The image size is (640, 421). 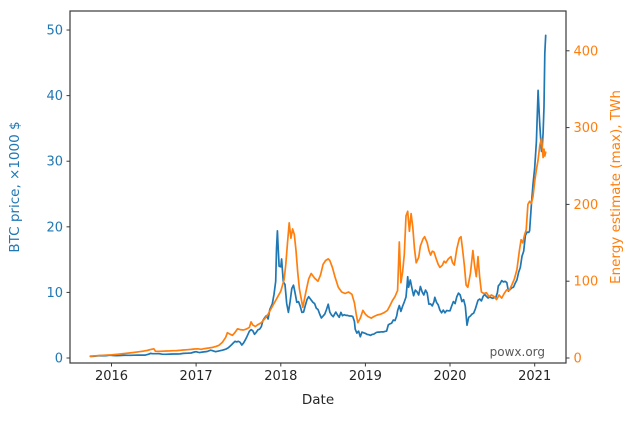 What do you see at coordinates (534, 376) in the screenshot?
I see `x-tick-label: 2021` at bounding box center [534, 376].